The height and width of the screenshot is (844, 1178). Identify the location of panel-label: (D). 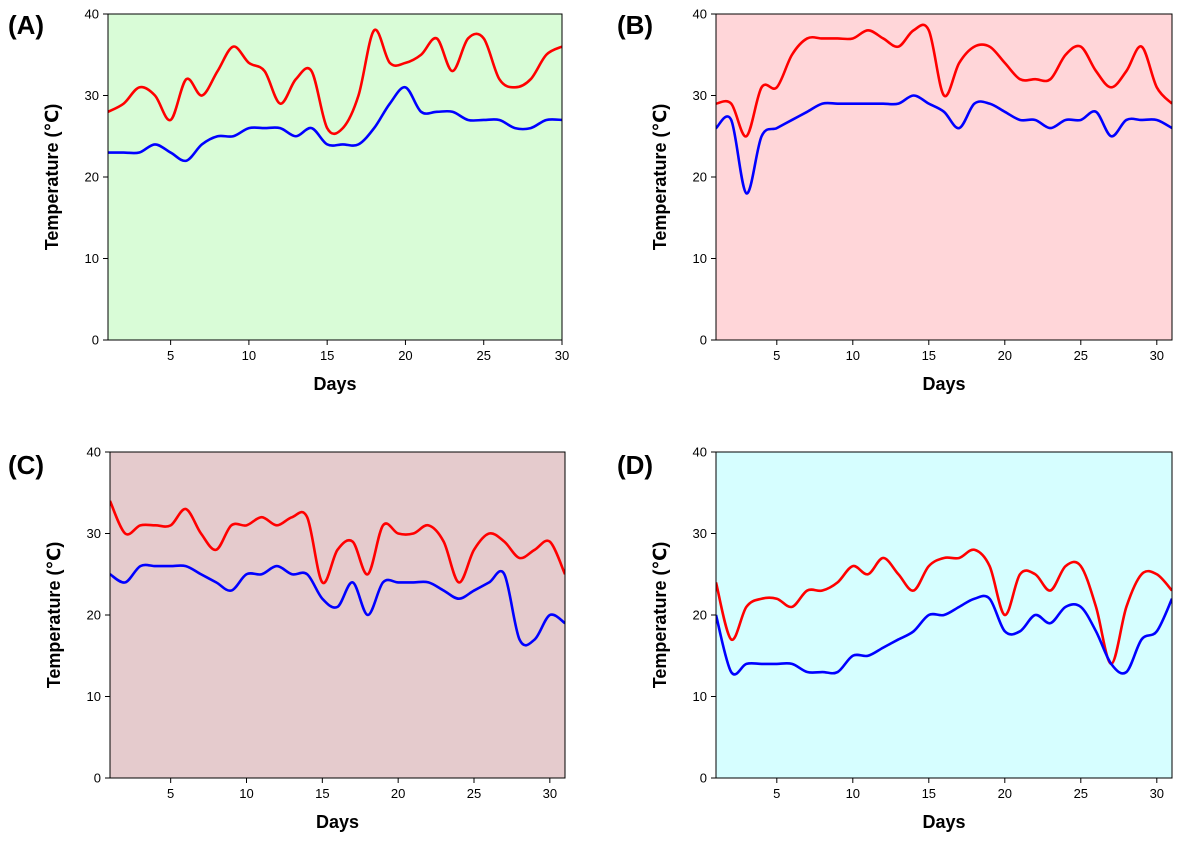
(635, 465).